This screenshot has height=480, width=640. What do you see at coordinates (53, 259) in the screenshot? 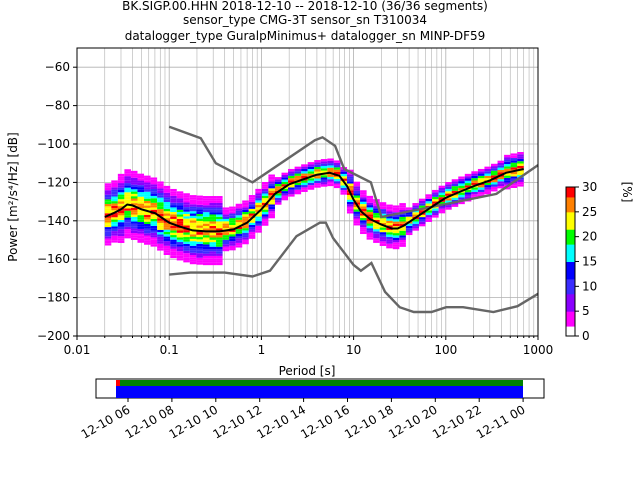
I see `y-tick-label: −160` at bounding box center [53, 259].